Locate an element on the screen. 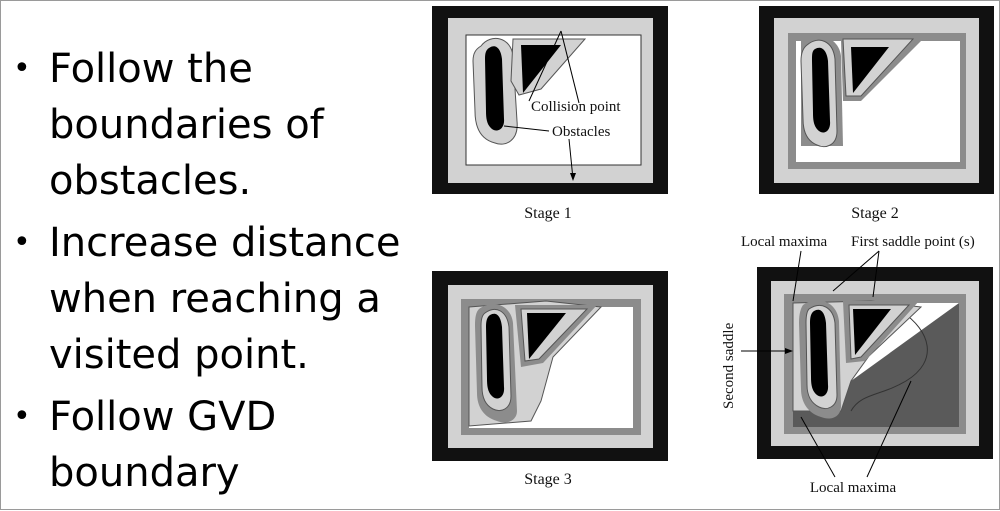 Image resolution: width=1000 pixels, height=511 pixels. annotation-first-saddle: First saddle point (s) is located at coordinates (913, 242).